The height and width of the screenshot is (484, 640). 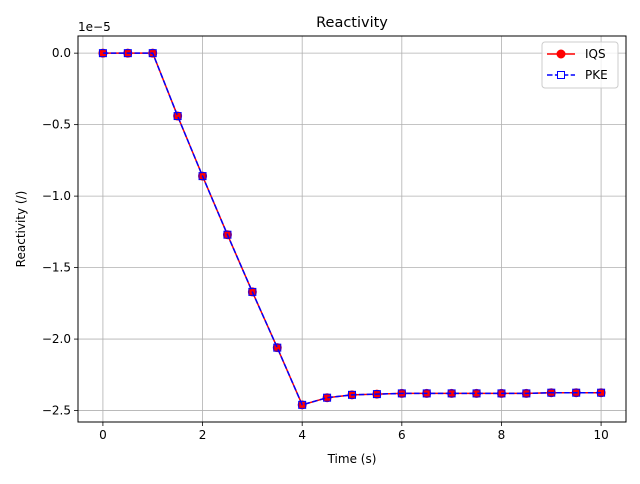 I want to click on y-tick-label: −1.0, so click(x=56, y=196).